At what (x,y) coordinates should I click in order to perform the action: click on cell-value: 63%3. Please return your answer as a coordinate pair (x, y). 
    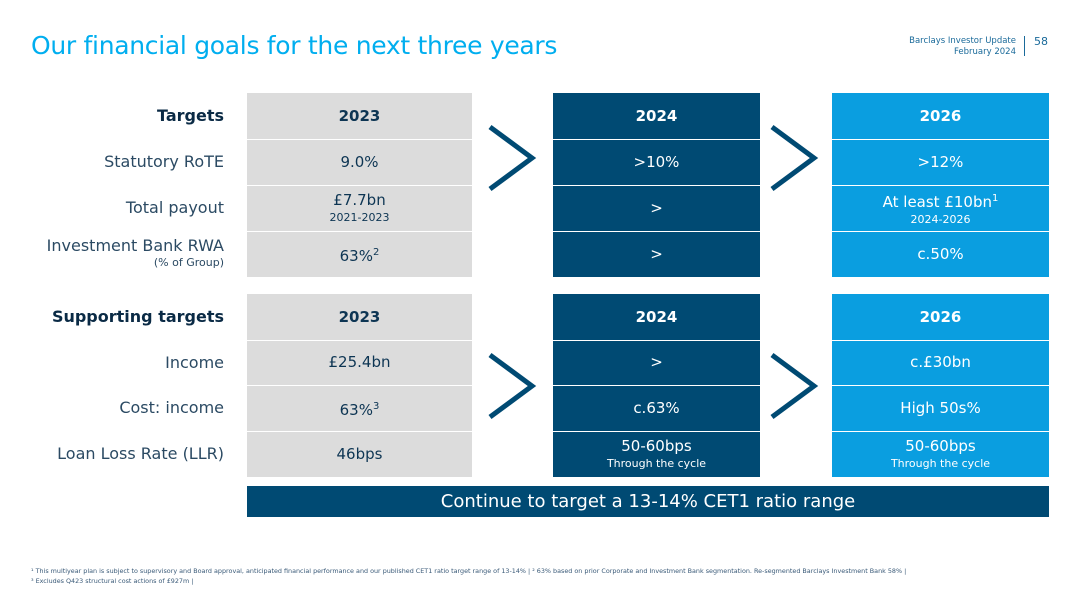
    Looking at the image, I should click on (360, 408).